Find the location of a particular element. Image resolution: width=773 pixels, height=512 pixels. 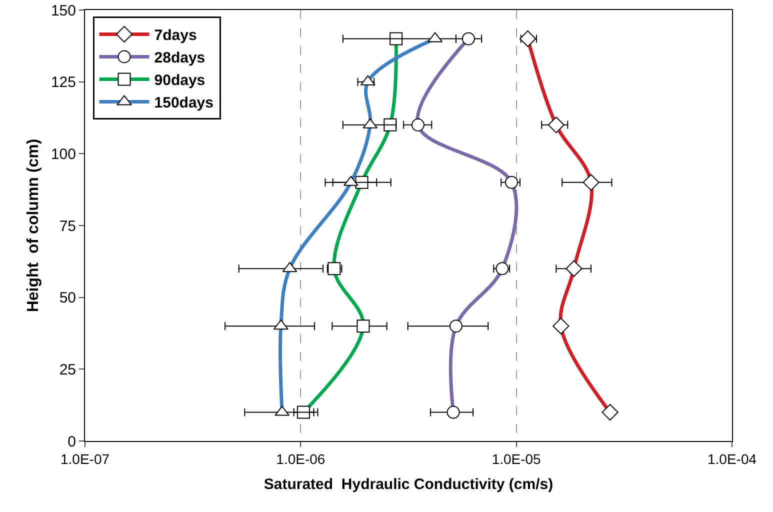

y-axis-title: Height of column (cm) is located at coordinates (33, 225).